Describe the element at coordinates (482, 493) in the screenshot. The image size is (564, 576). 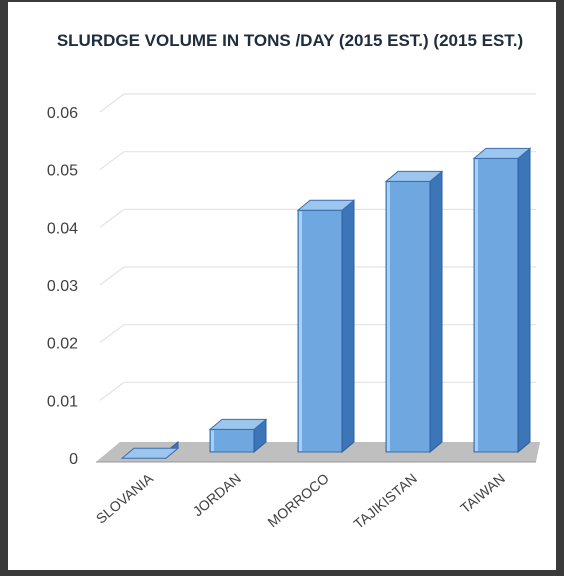
I see `x-tick-label: TAIWAN` at that location.